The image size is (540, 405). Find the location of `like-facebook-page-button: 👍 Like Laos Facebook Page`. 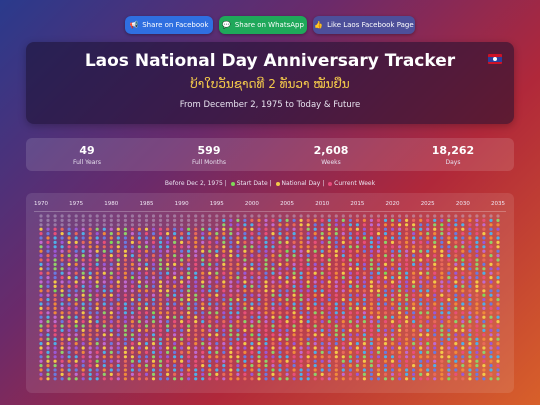

like-facebook-page-button: 👍 Like Laos Facebook Page is located at coordinates (364, 25).